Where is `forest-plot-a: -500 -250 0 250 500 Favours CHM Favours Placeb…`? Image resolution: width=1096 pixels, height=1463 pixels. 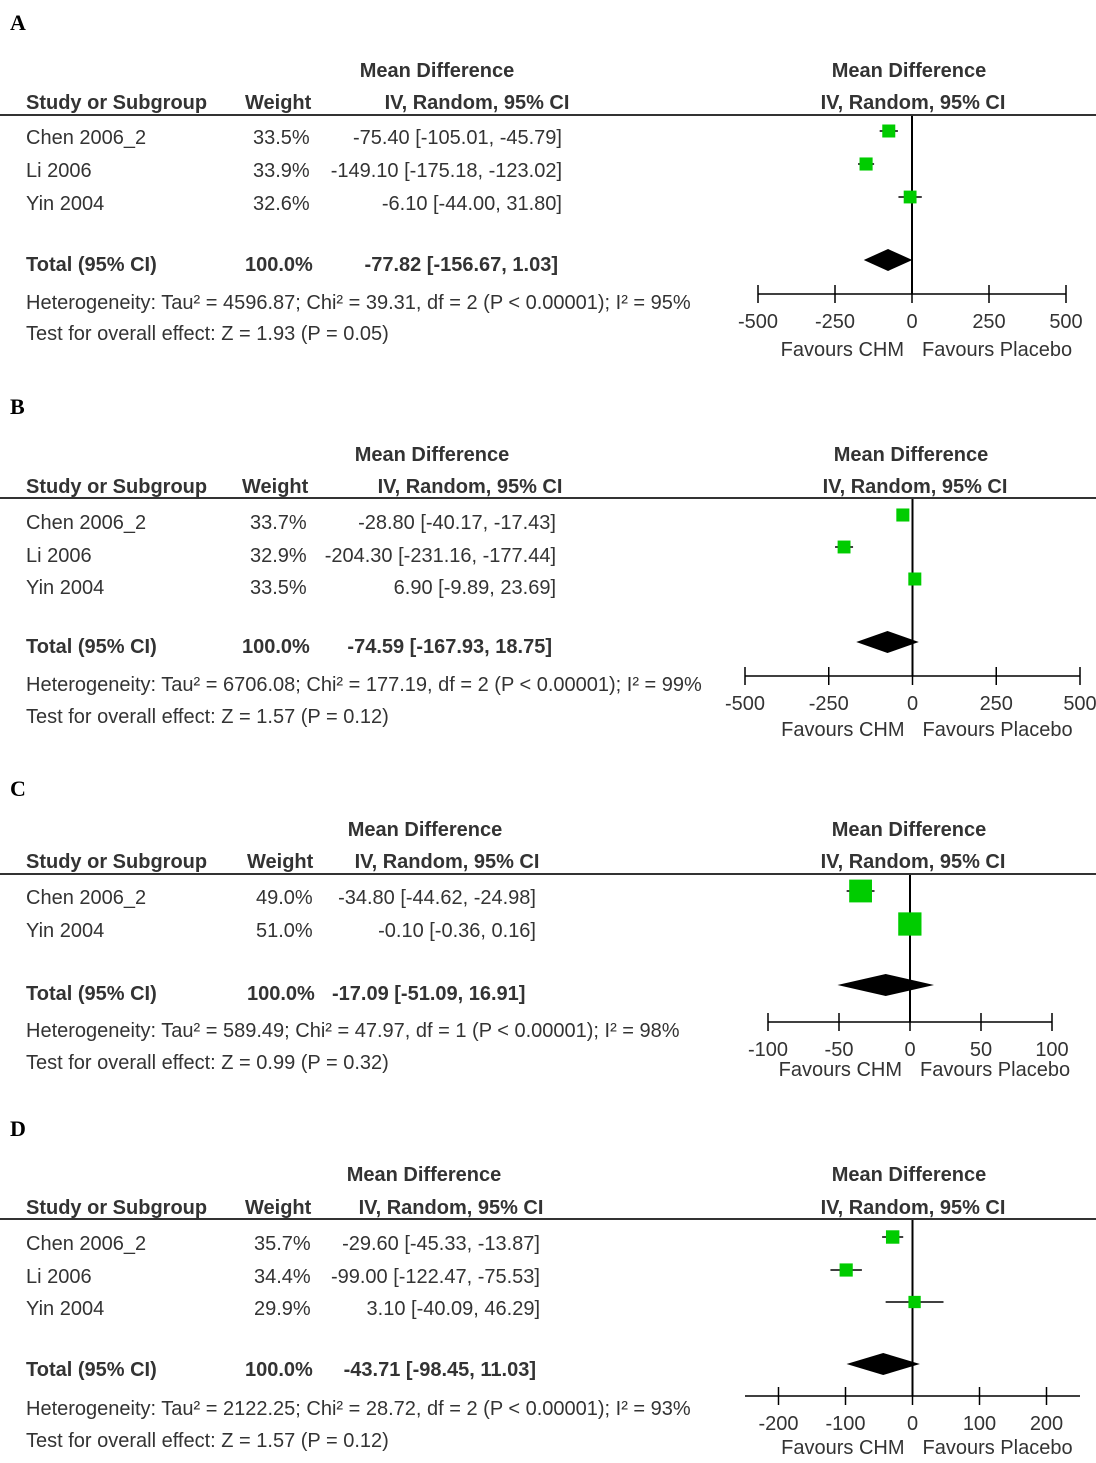 forest-plot-a: -500 -250 0 250 500 Favours CHM Favours Placeb… is located at coordinates (910, 238).